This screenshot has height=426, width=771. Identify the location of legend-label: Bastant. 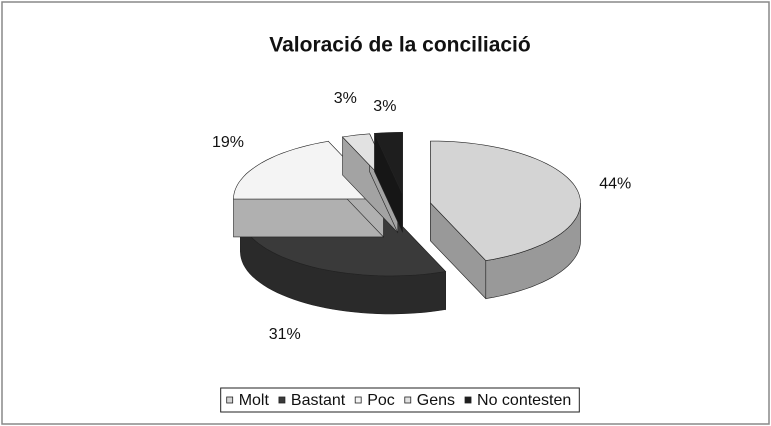
(318, 400).